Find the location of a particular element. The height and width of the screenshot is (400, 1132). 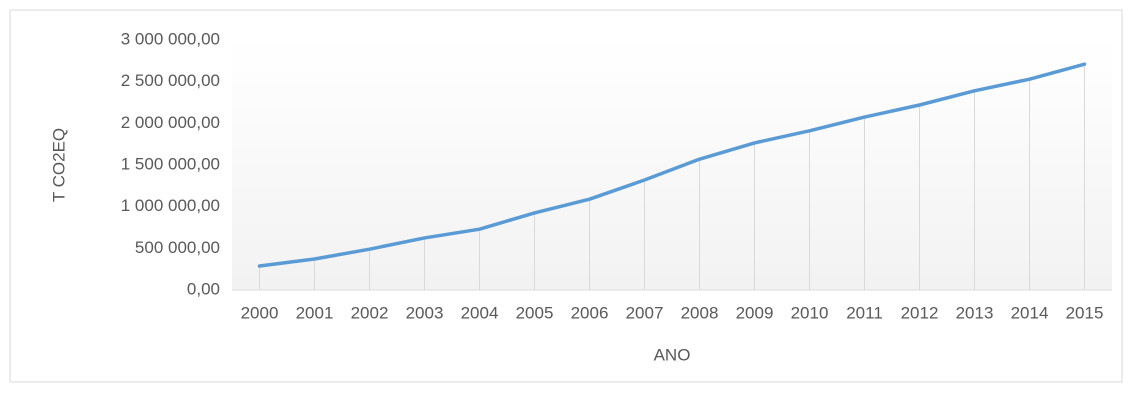

y-axis-label: T CO2EQ is located at coordinates (58, 165).